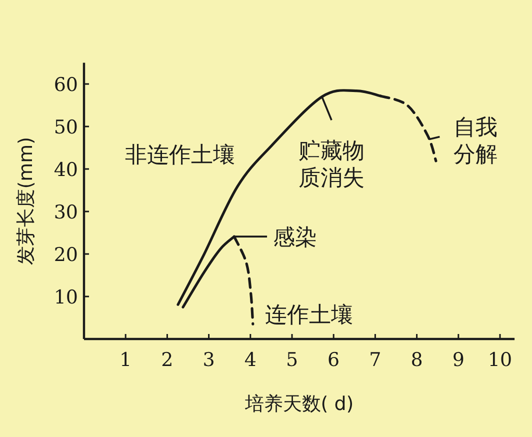 This screenshot has width=532, height=437. What do you see at coordinates (299, 404) in the screenshot?
I see `x-axis-title: 培养天数( d)` at bounding box center [299, 404].